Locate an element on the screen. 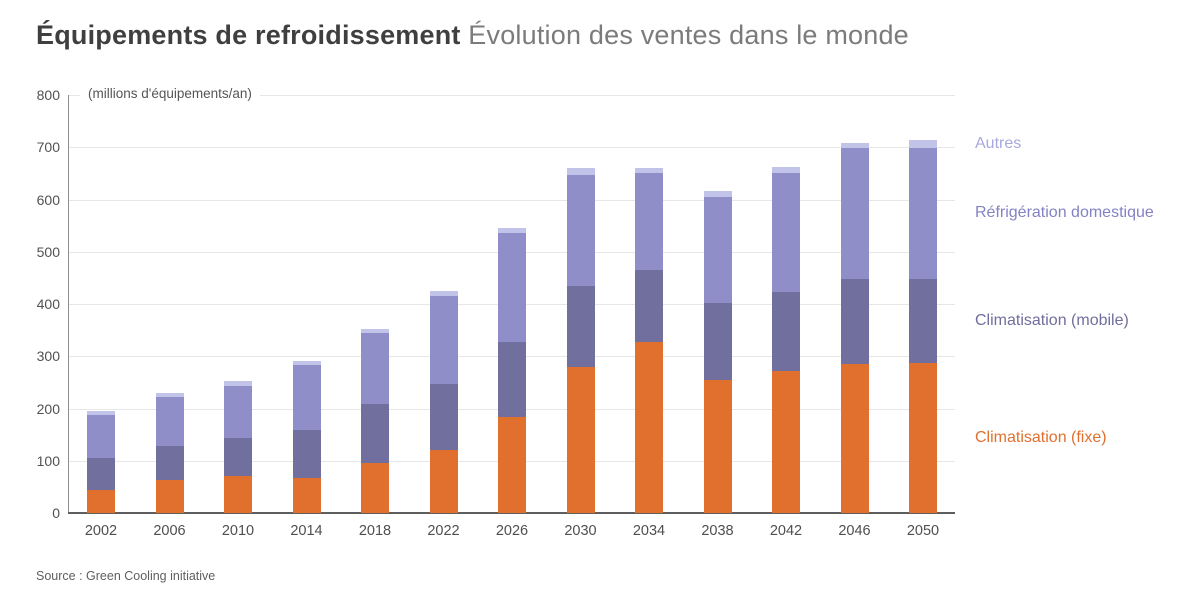  bar-segment-2010-autres is located at coordinates (238, 383).